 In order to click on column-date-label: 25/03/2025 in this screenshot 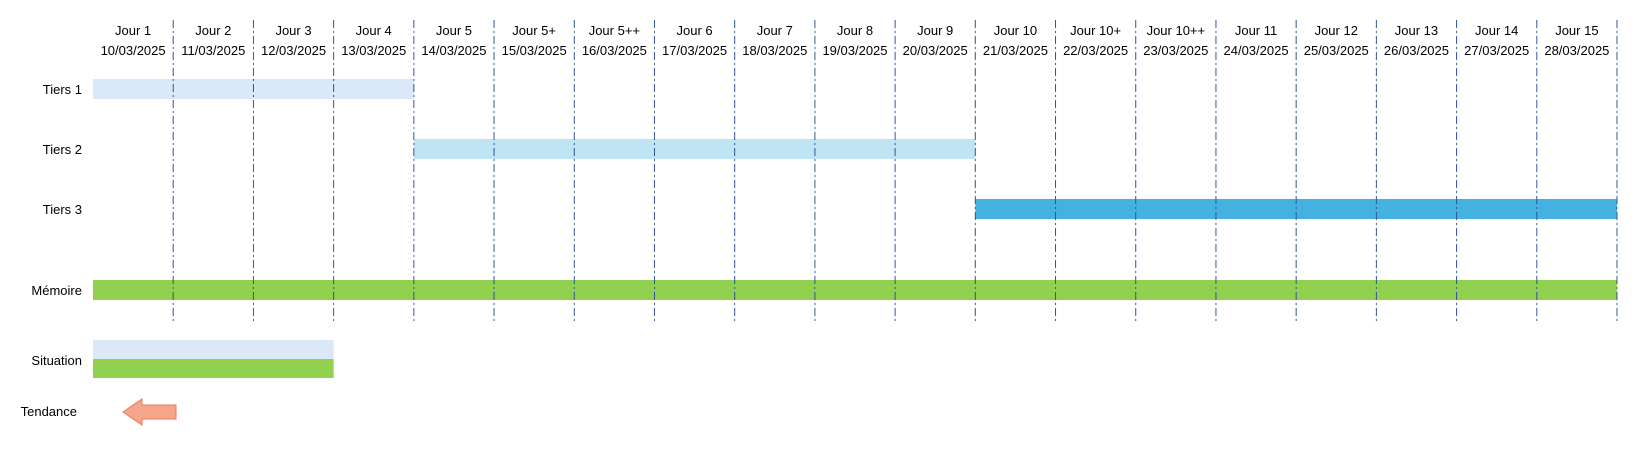, I will do `click(1336, 50)`.